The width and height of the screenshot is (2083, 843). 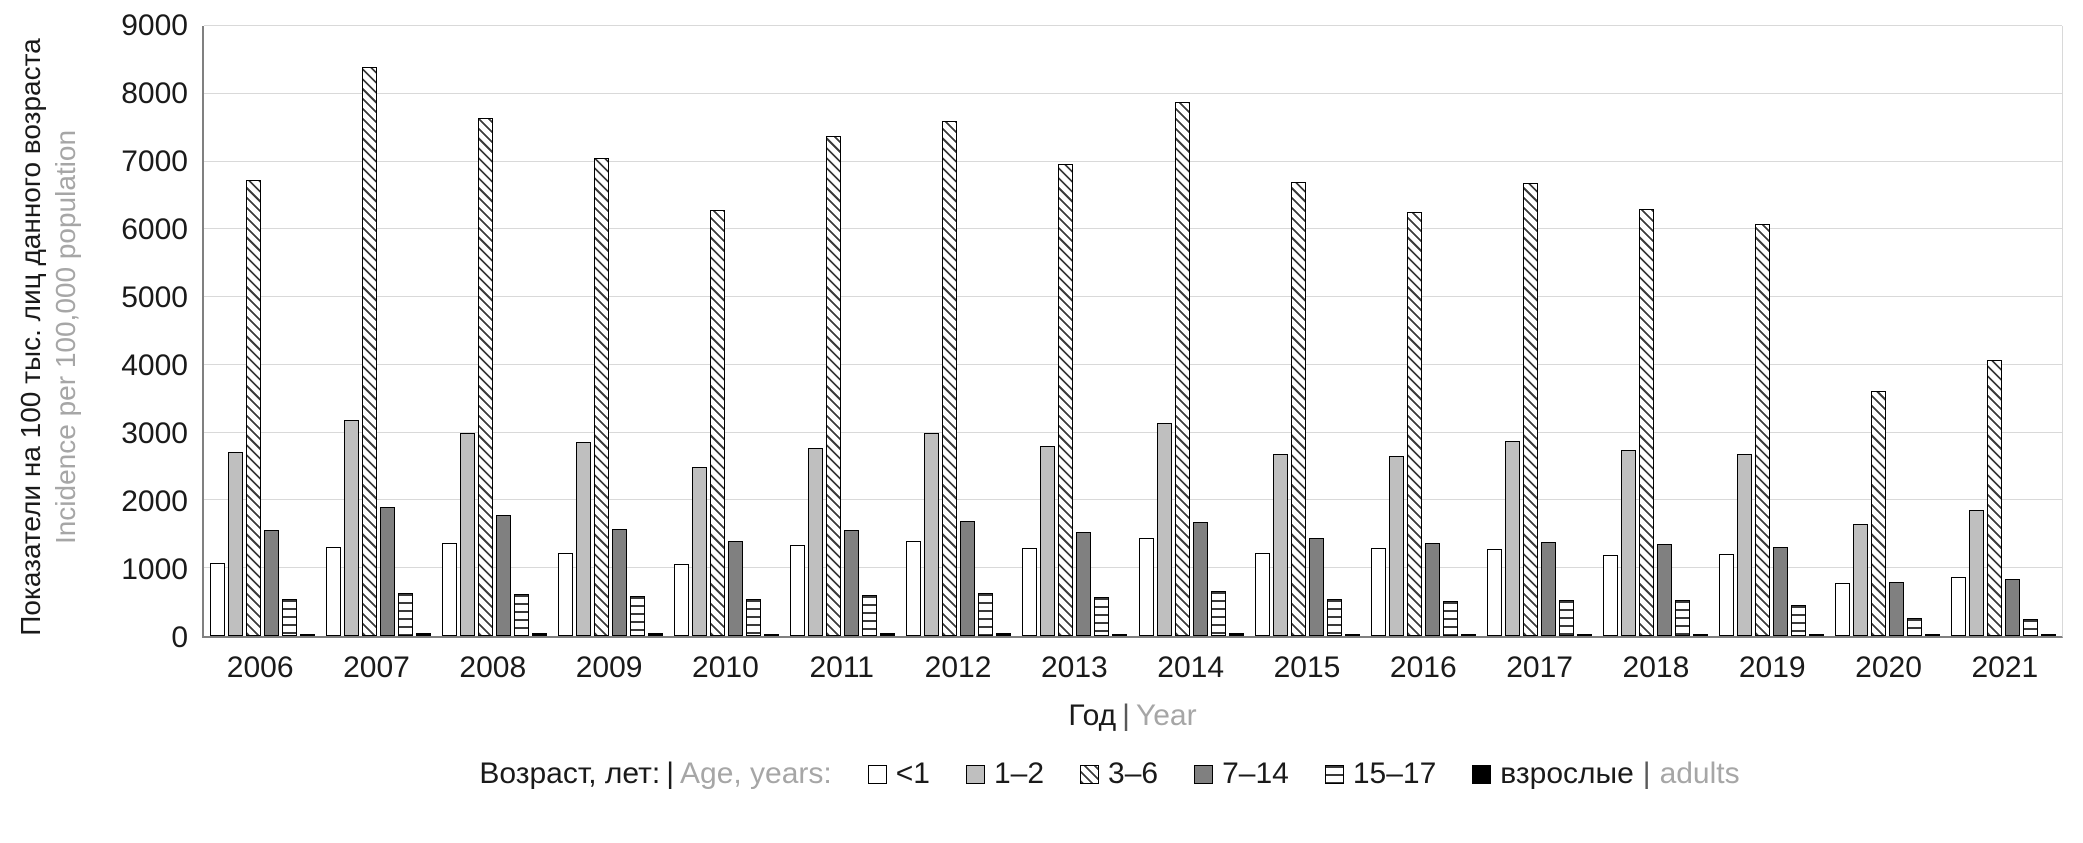 I want to click on bar-7-14-2008, so click(x=503, y=575).